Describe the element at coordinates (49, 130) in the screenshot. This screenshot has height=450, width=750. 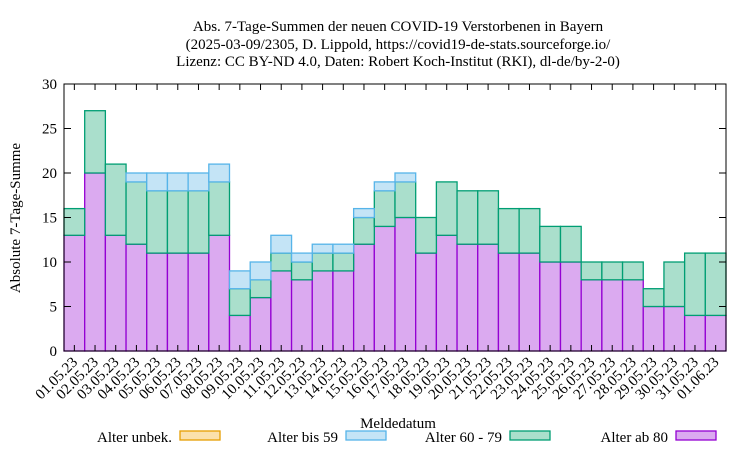
I see `y-tick-label: 25` at that location.